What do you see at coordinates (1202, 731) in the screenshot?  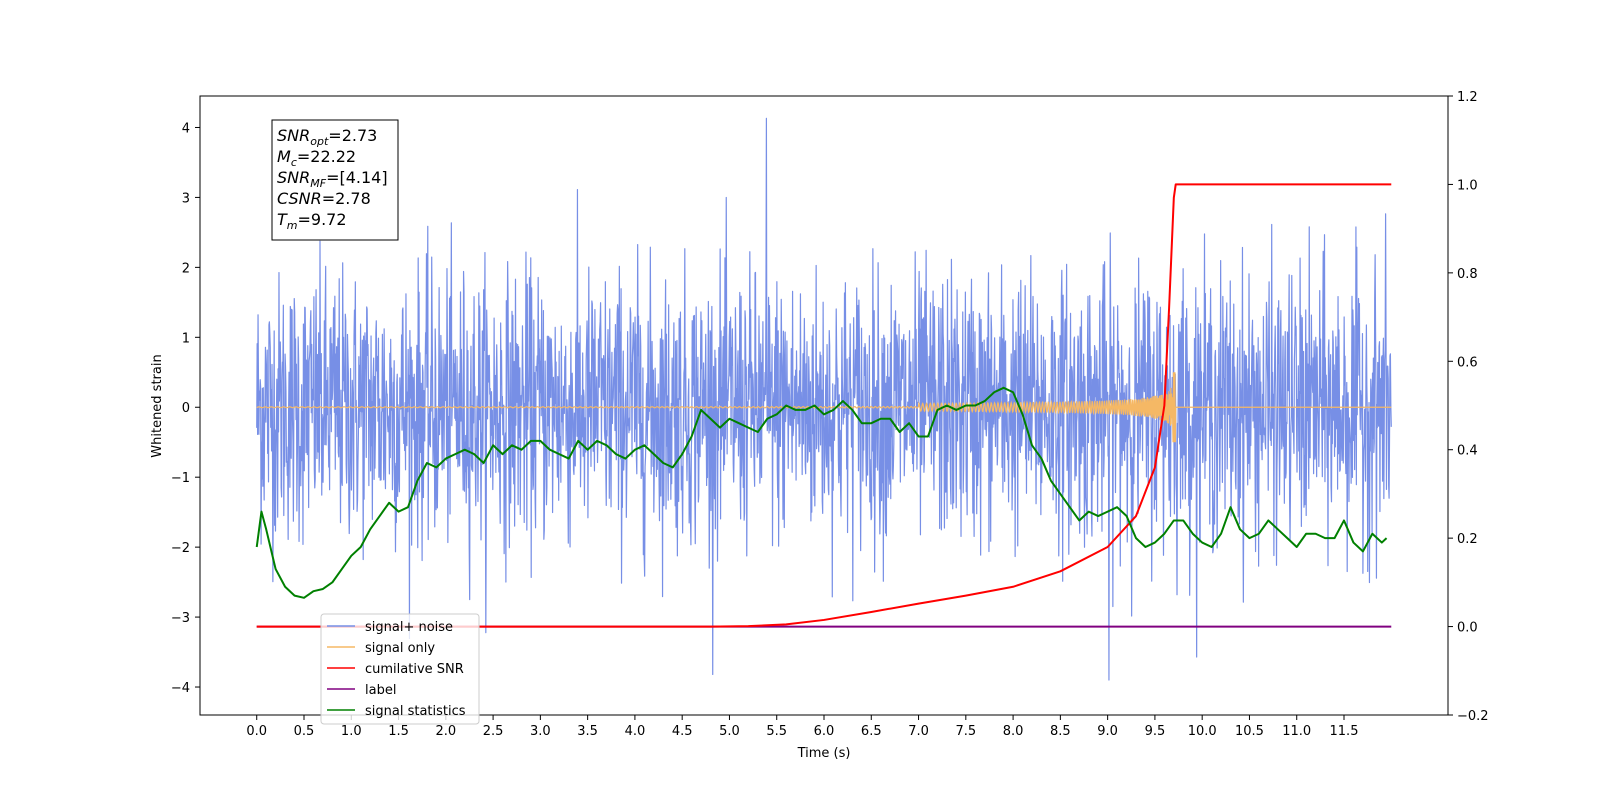 I see `x-tick-label: 10.0` at bounding box center [1202, 731].